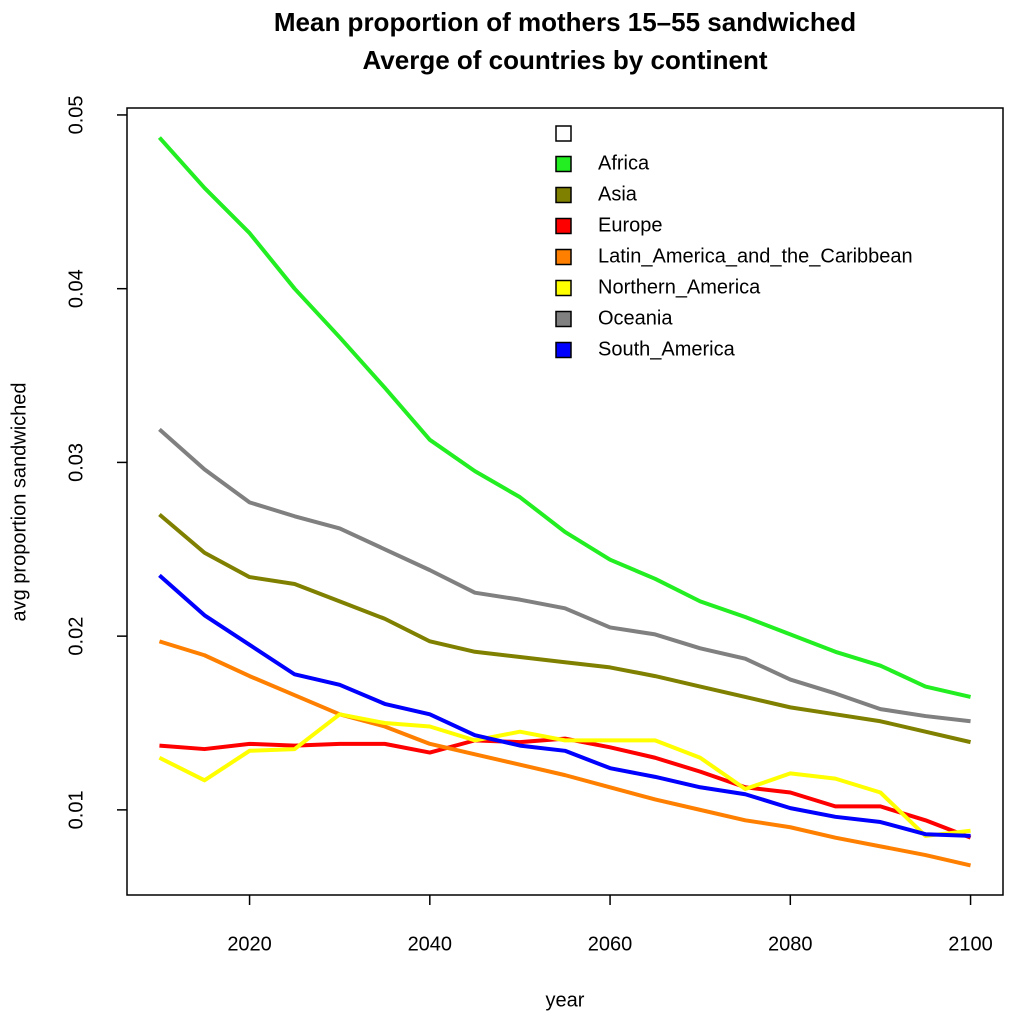 The height and width of the screenshot is (1021, 1011). What do you see at coordinates (565, 1000) in the screenshot?
I see `x-axis-label: year` at bounding box center [565, 1000].